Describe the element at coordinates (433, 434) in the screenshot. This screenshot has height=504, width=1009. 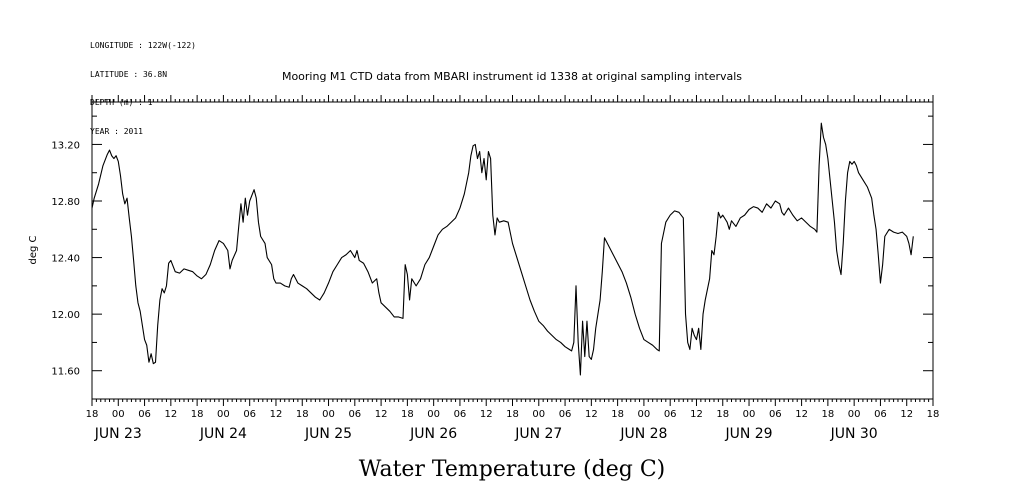
I see `x-day-label: JUN 26` at that location.